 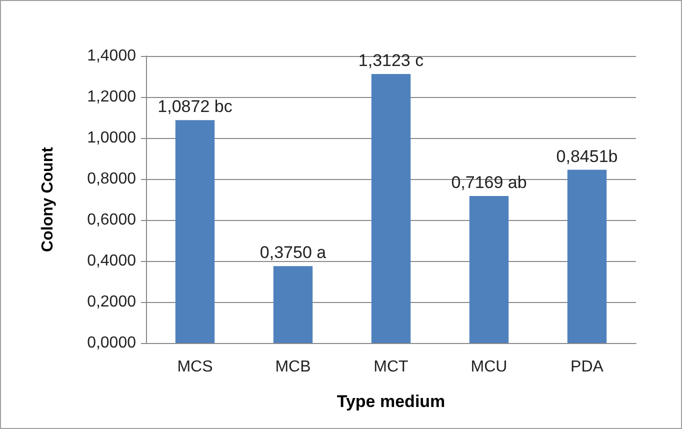 I want to click on y-tick-label: 0,2000, so click(x=111, y=302).